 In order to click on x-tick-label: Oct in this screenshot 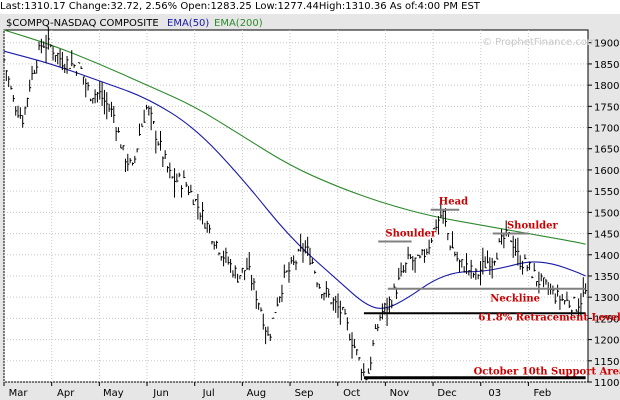, I will do `click(351, 393)`.